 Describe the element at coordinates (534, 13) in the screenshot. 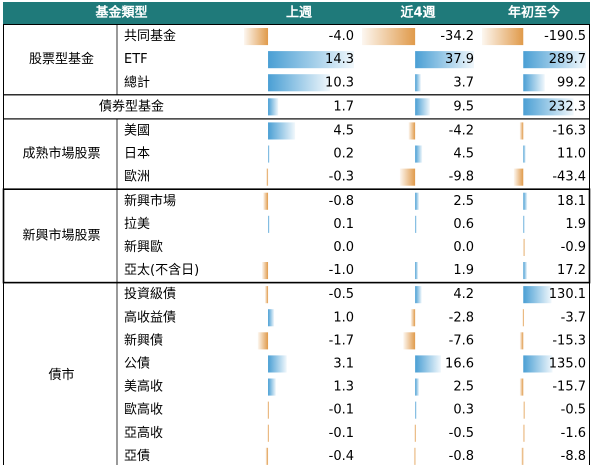

I see `header-col-2: 年初至今` at that location.